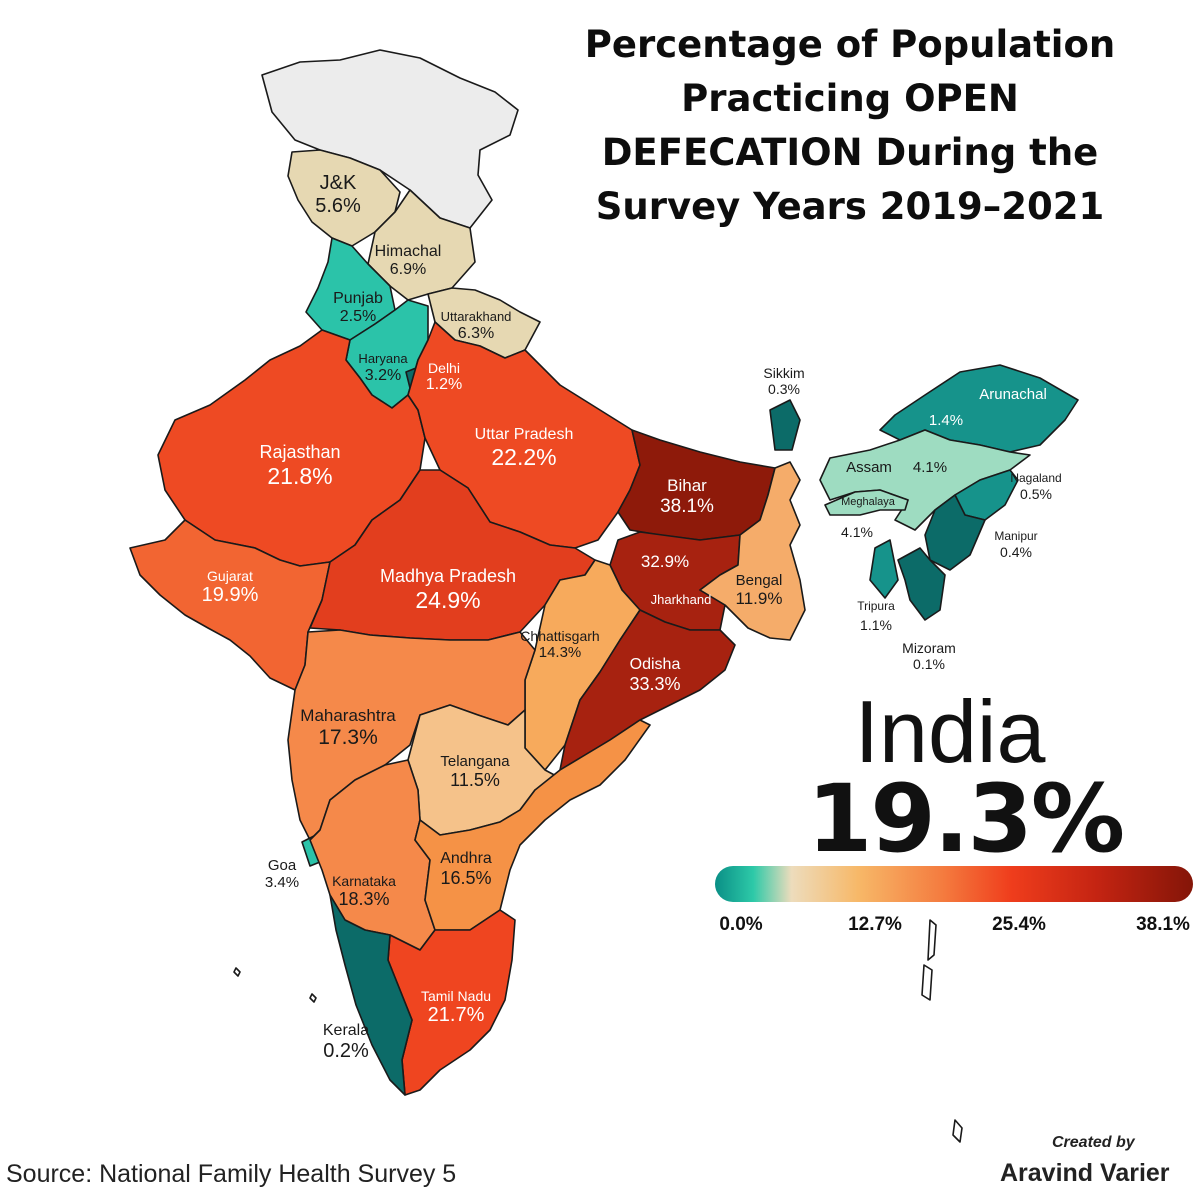 The image size is (1200, 1200). I want to click on label-assam-value: 4.1%, so click(930, 467).